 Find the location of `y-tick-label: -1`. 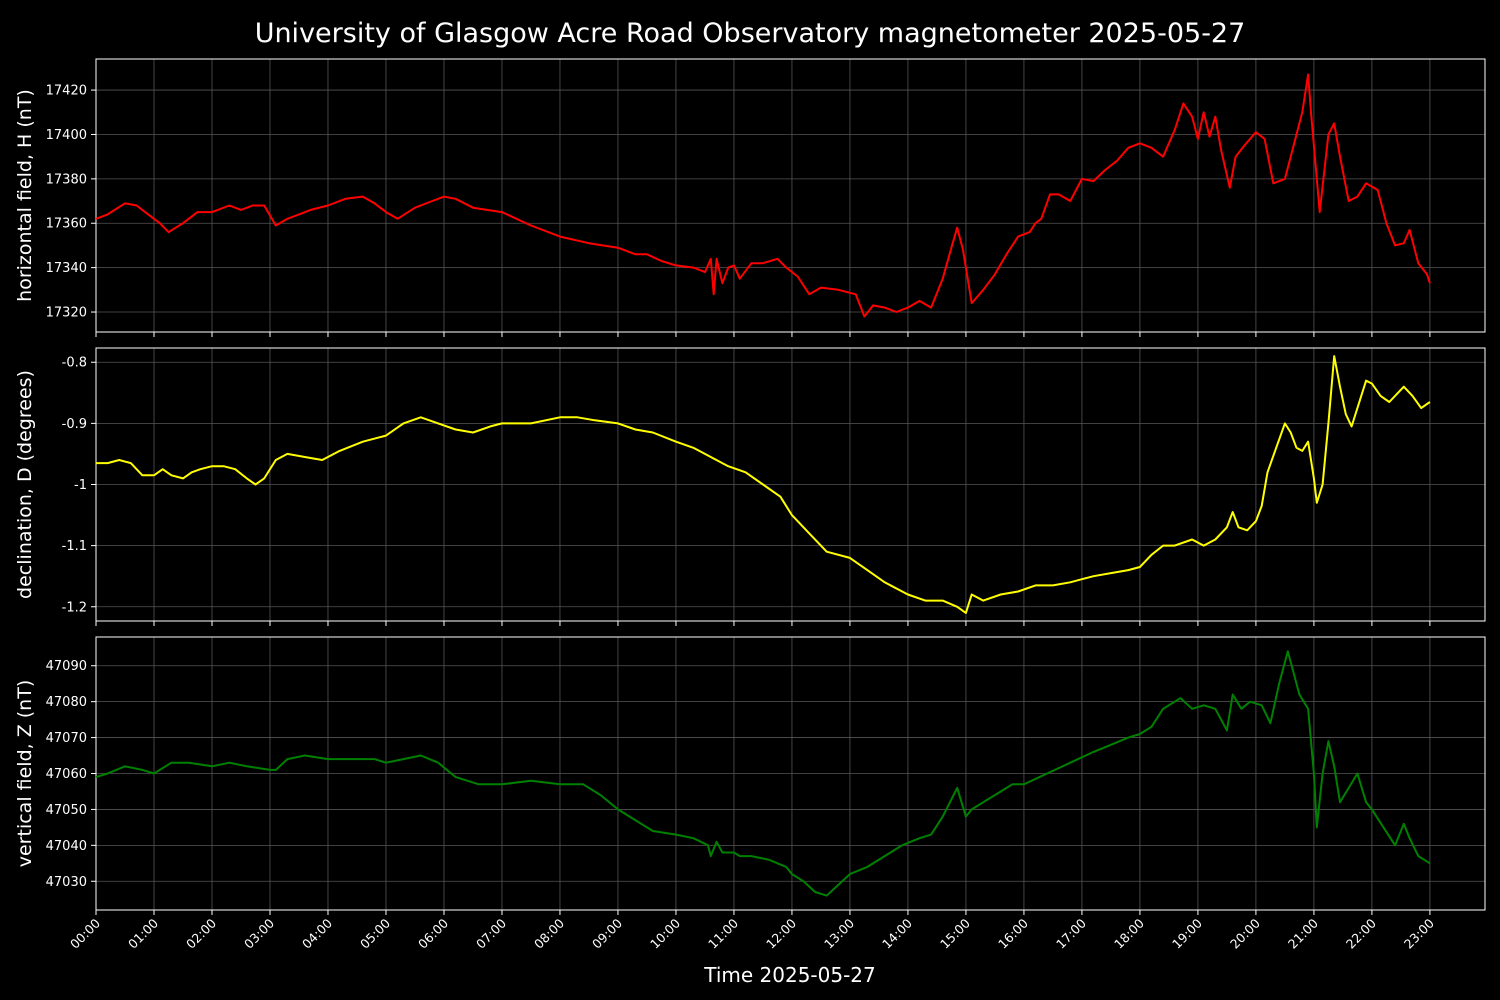

y-tick-label: -1 is located at coordinates (80, 485).